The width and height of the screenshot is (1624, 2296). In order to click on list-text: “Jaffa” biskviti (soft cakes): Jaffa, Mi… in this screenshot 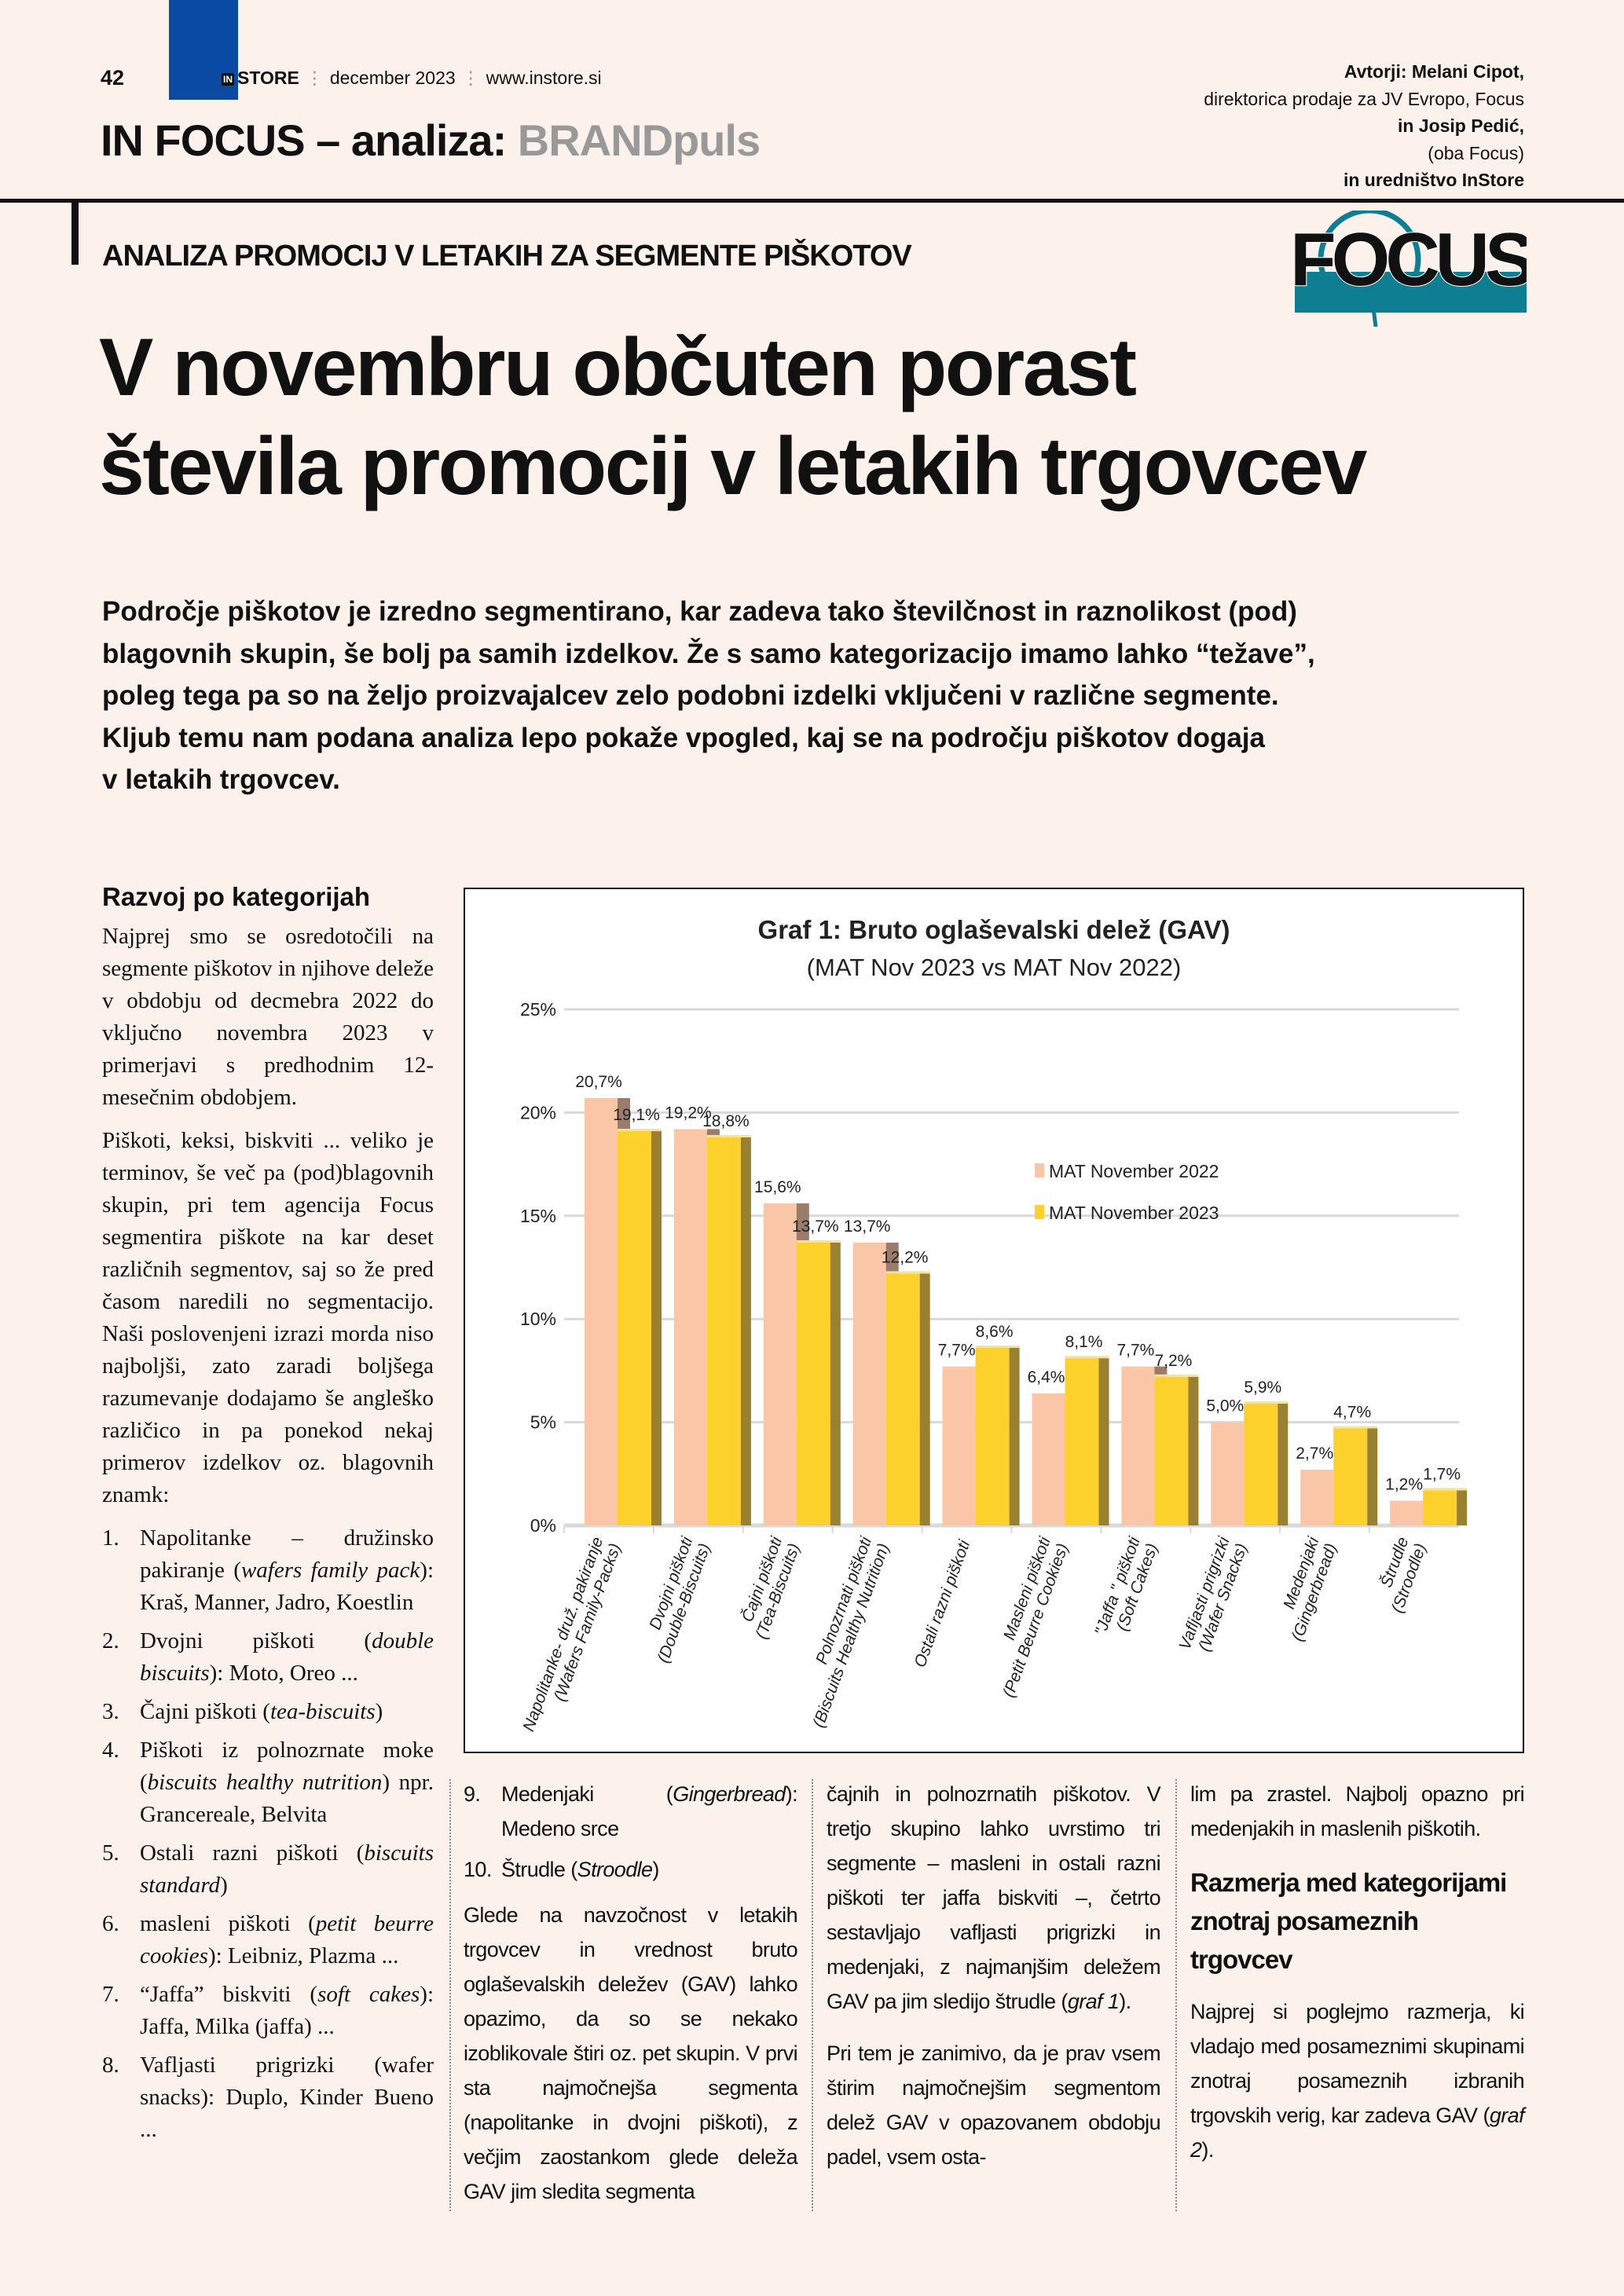, I will do `click(287, 2010)`.